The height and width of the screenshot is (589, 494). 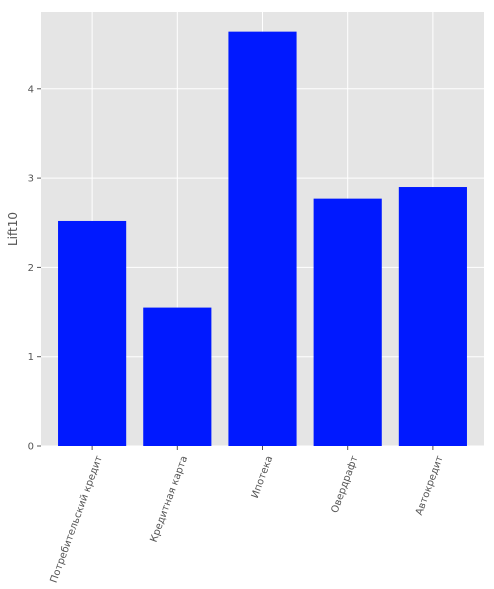 What do you see at coordinates (31, 268) in the screenshot?
I see `y-tick-label: 2` at bounding box center [31, 268].